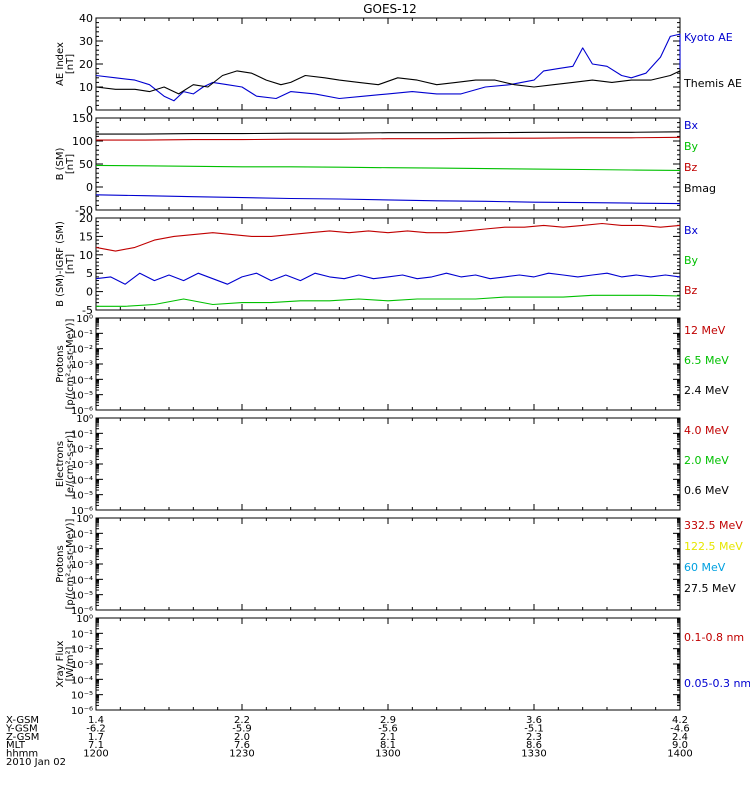 The height and width of the screenshot is (800, 750). What do you see at coordinates (96, 720) in the screenshot?
I see `x-row-value: 1.4` at bounding box center [96, 720].